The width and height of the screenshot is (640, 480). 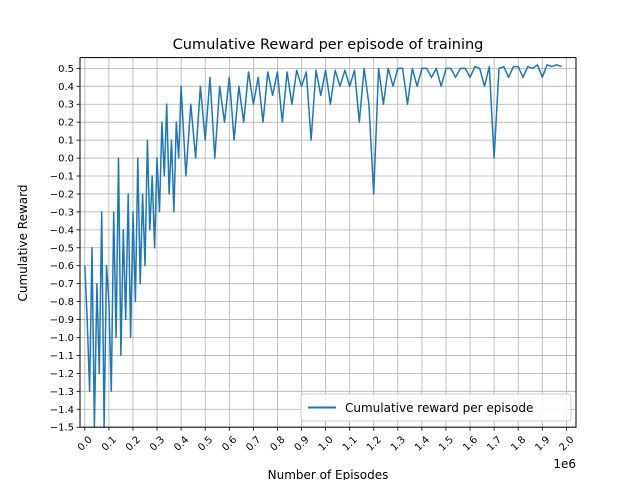 What do you see at coordinates (470, 443) in the screenshot?
I see `x-tick-label: 1.6` at bounding box center [470, 443].